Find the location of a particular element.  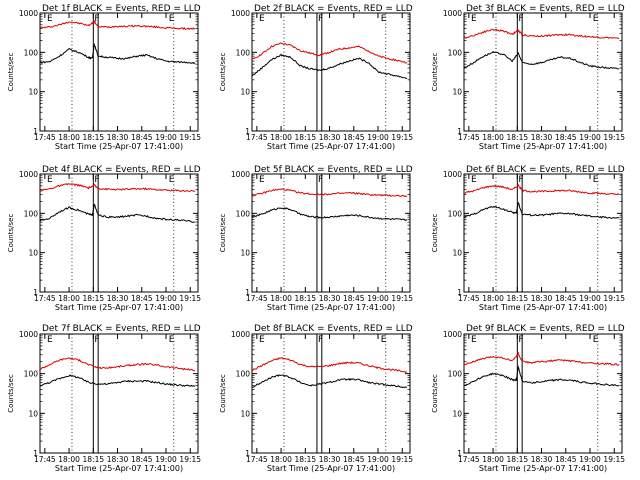

panel-title: Det 4f BLACK = Events, RED = LLD is located at coordinates (121, 170).